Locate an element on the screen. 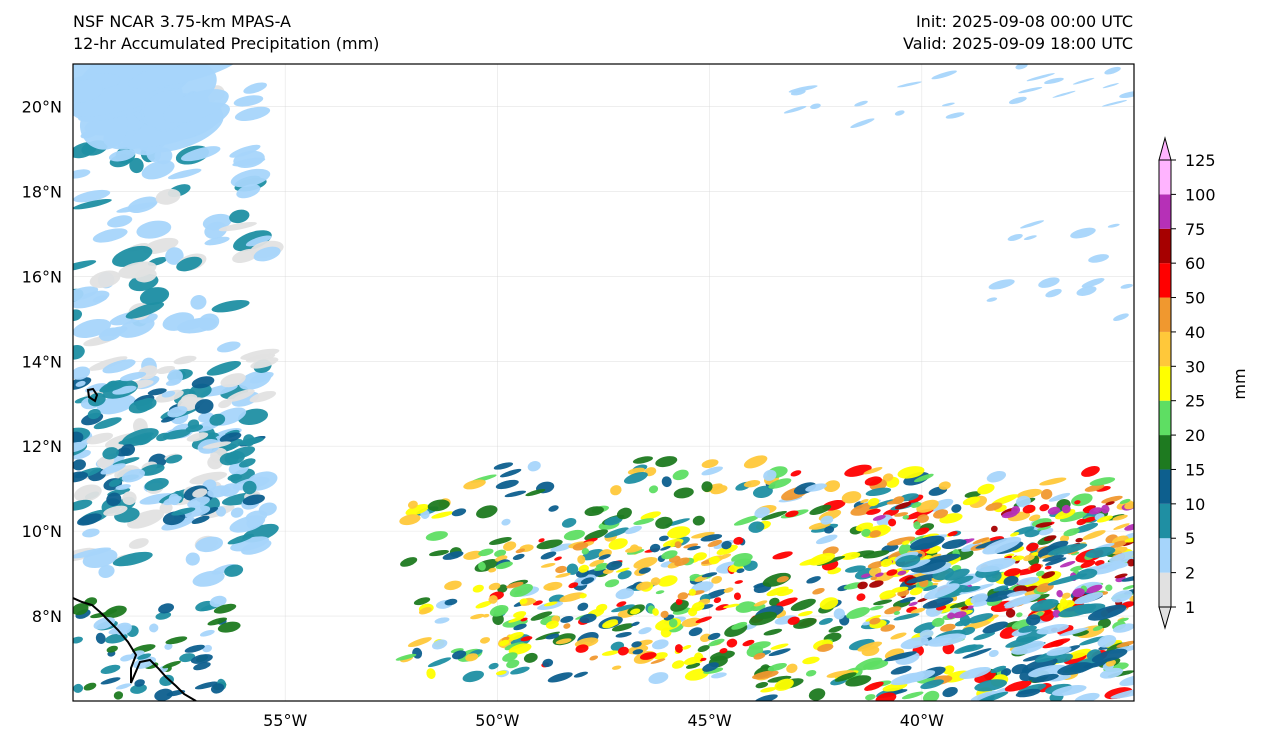  colorbar-tick-label: 2 is located at coordinates (1190, 573).